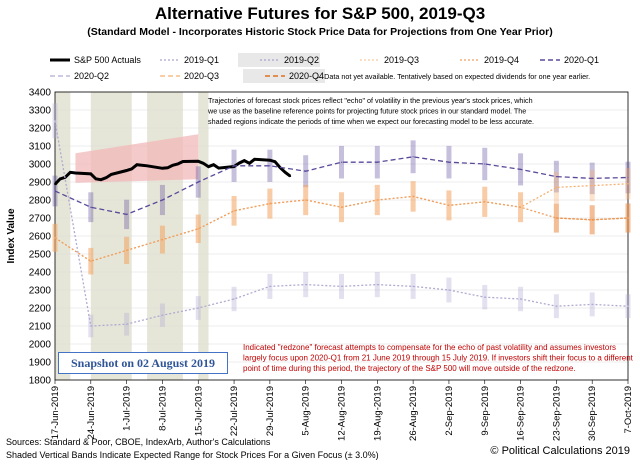  Describe the element at coordinates (198, 411) in the screenshot. I see `x-tick-label-4: 15-Jul-2019` at that location.